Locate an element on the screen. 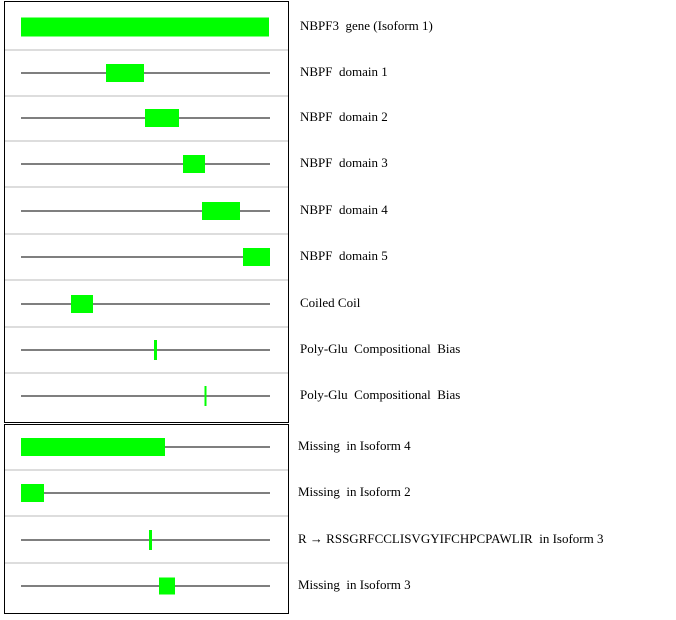  feature-label: NBPF domain 5 is located at coordinates (344, 255).